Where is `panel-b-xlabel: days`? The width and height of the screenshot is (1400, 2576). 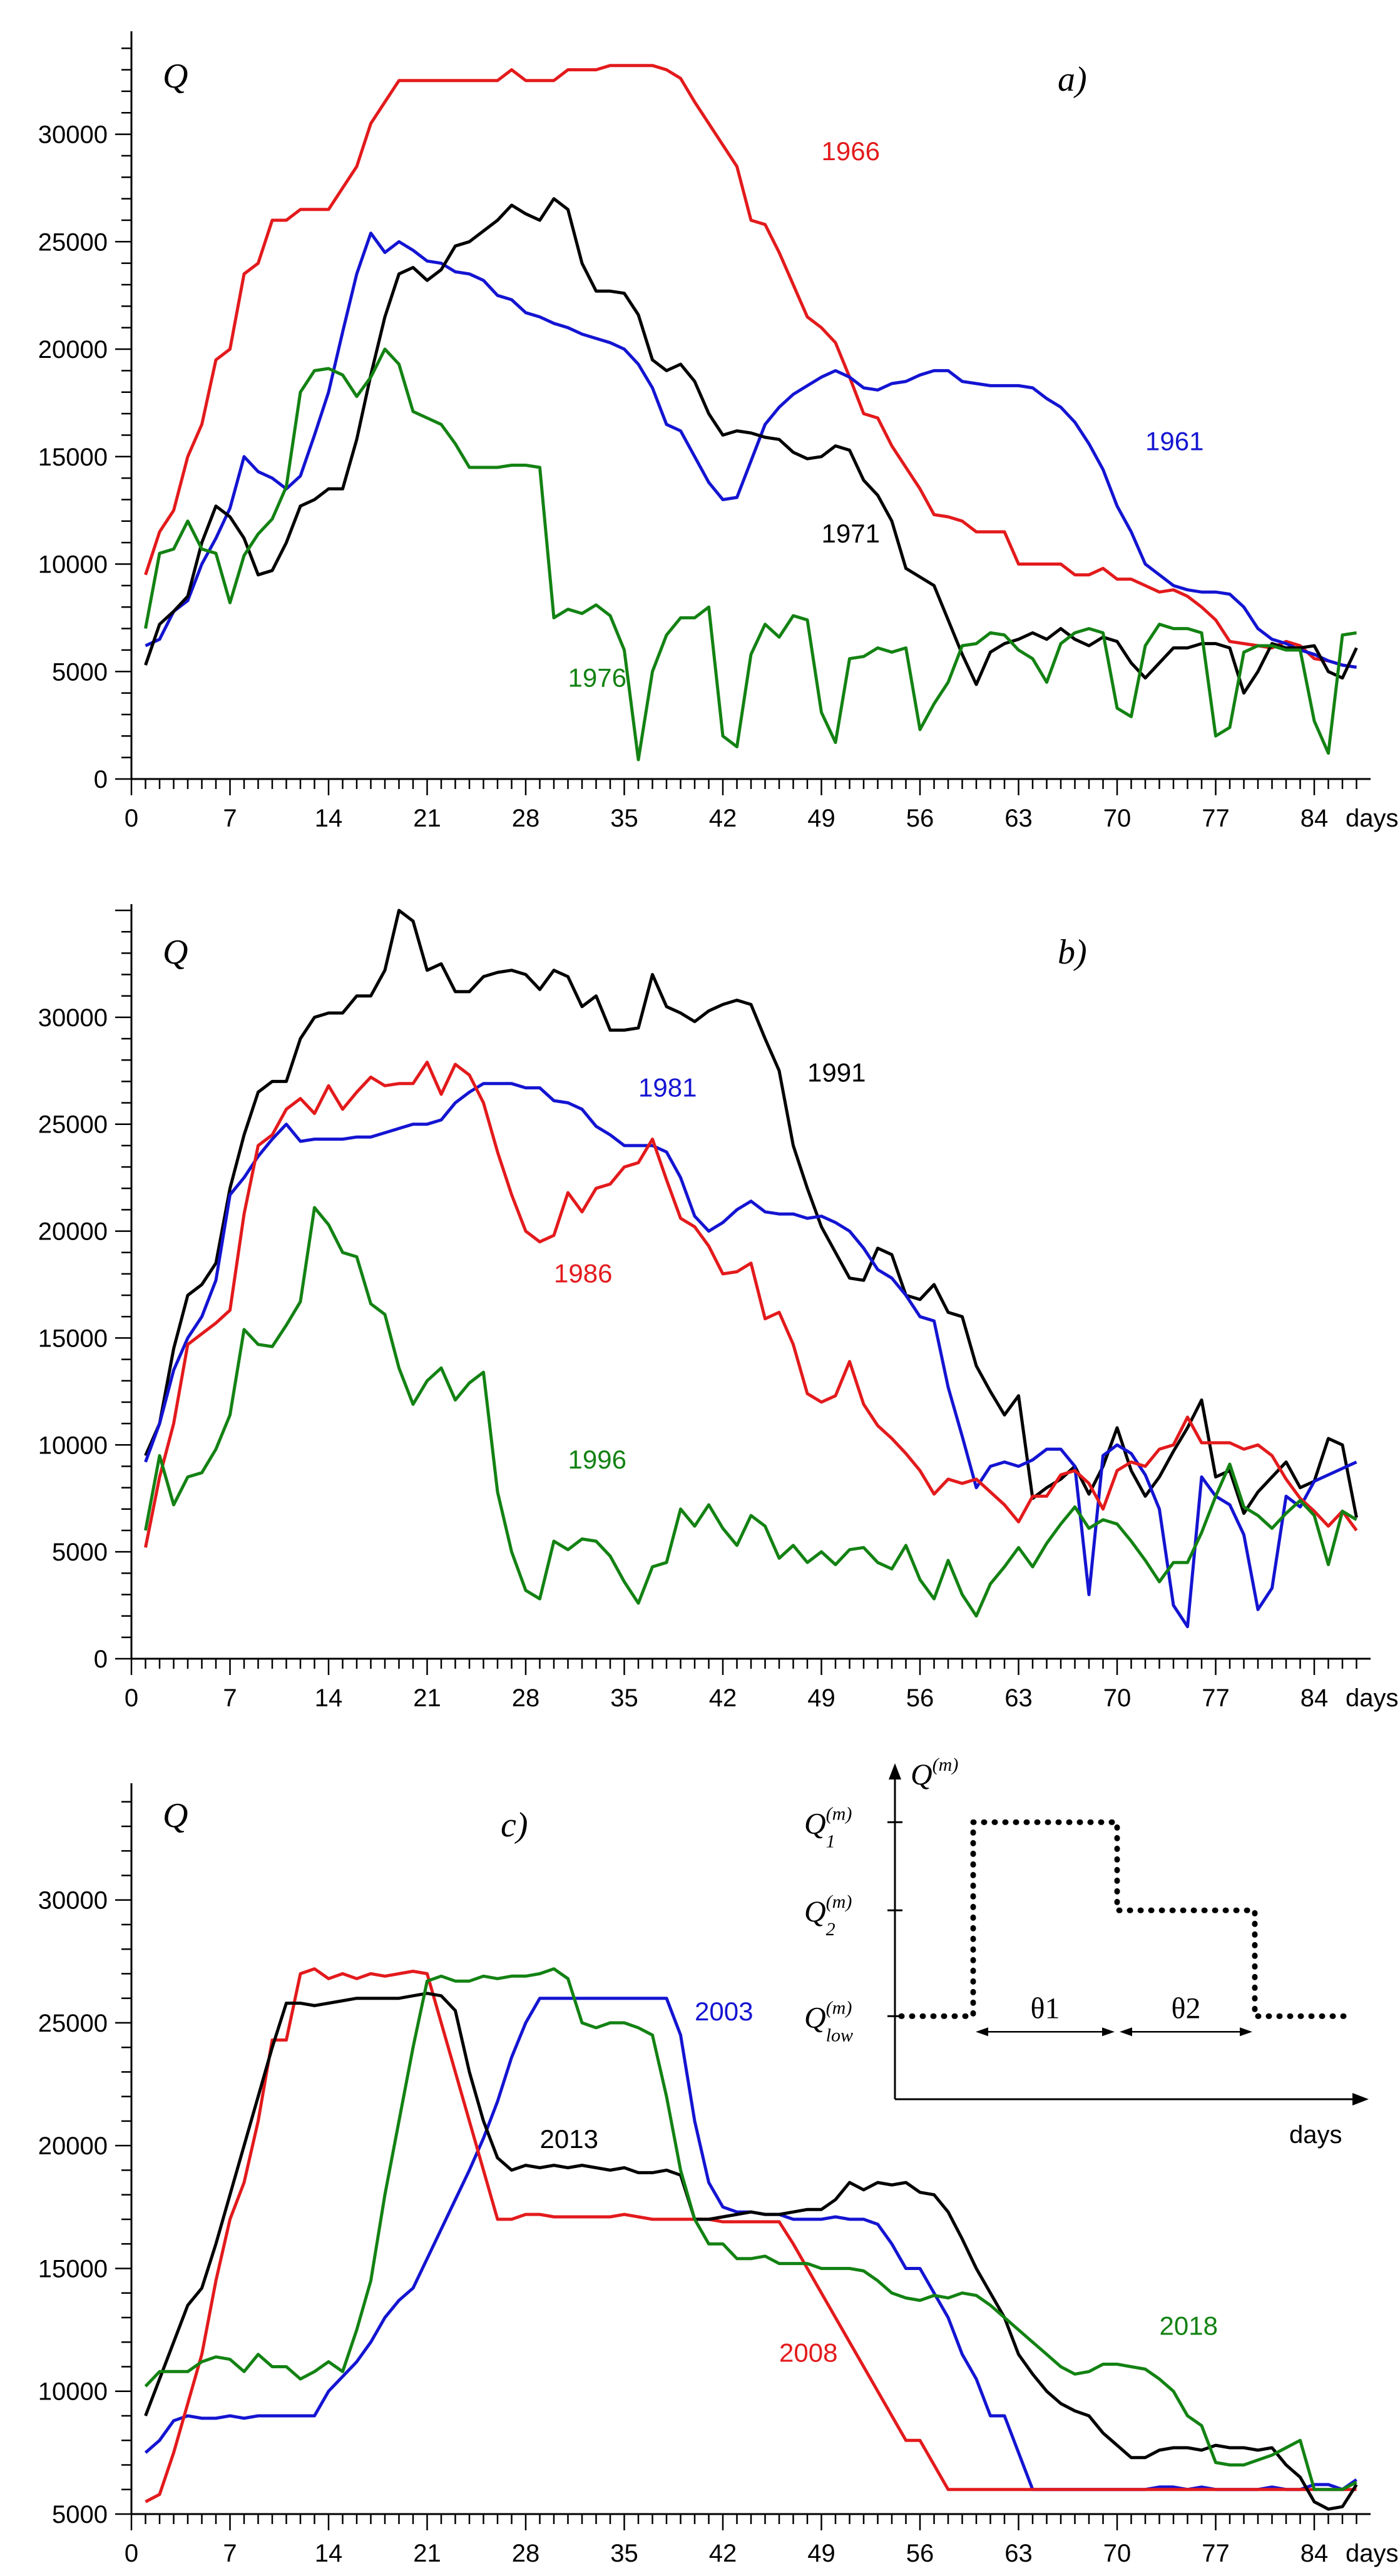
panel-b-xlabel: days is located at coordinates (1372, 1698).